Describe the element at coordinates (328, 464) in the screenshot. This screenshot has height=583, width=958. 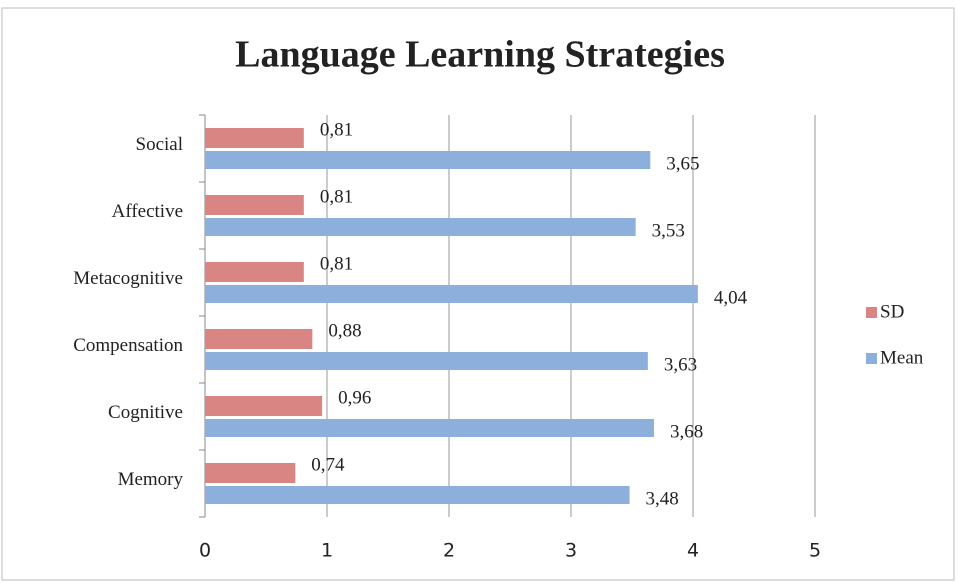
I see `value-label: 0,74` at that location.